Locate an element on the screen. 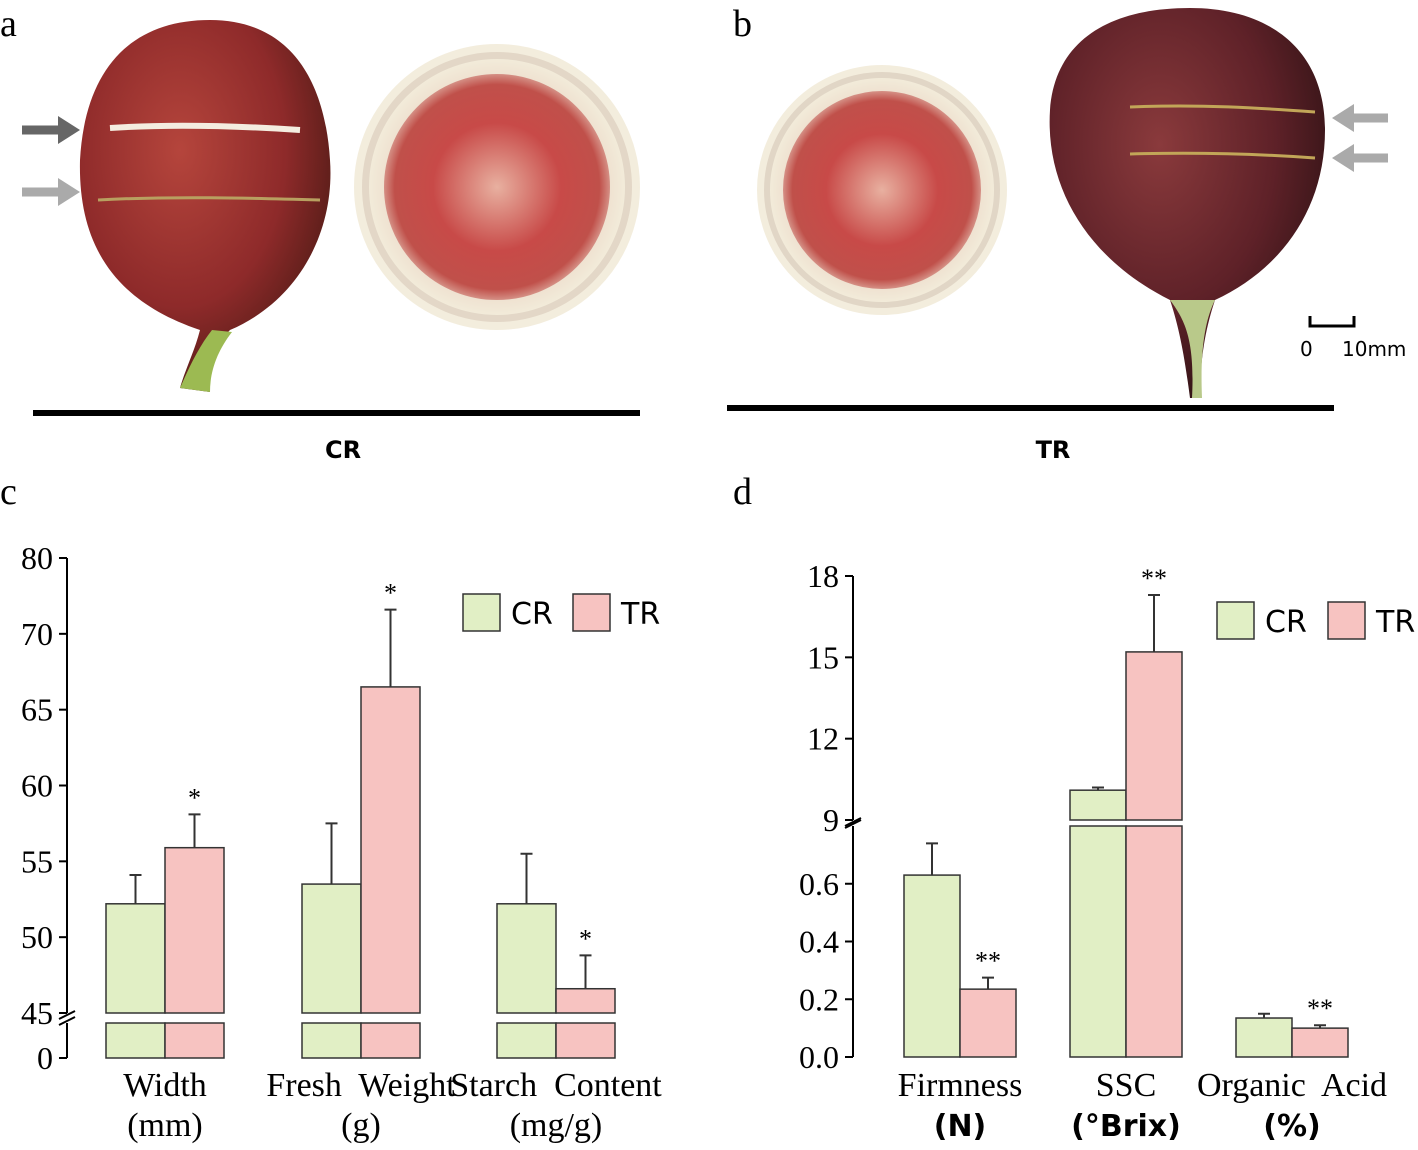 This screenshot has width=1418, height=1150. scale-label: 10mm is located at coordinates (1374, 349).